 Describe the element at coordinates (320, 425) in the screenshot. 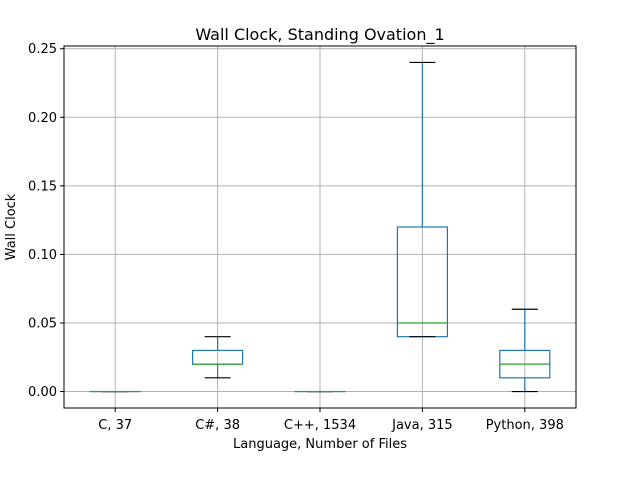

I see `x-tick-label: C++, 1534` at that location.